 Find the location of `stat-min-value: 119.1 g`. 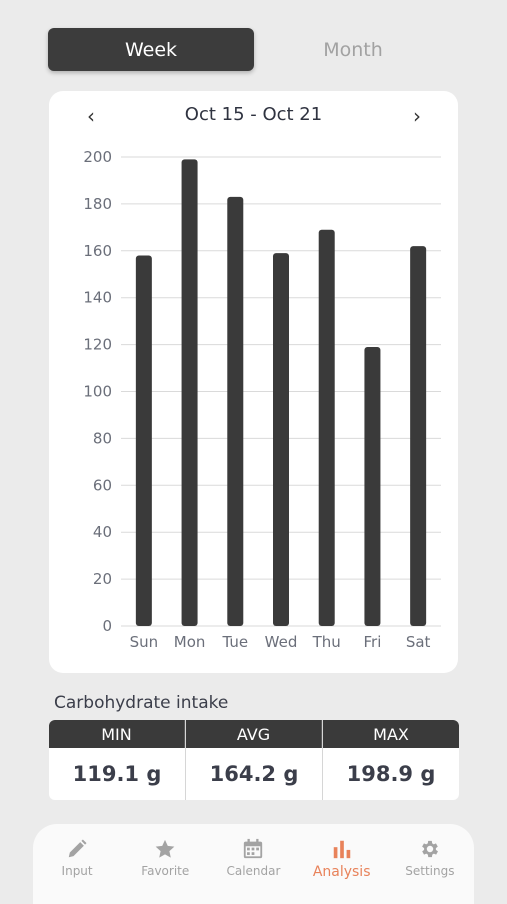

stat-min-value: 119.1 g is located at coordinates (117, 774).